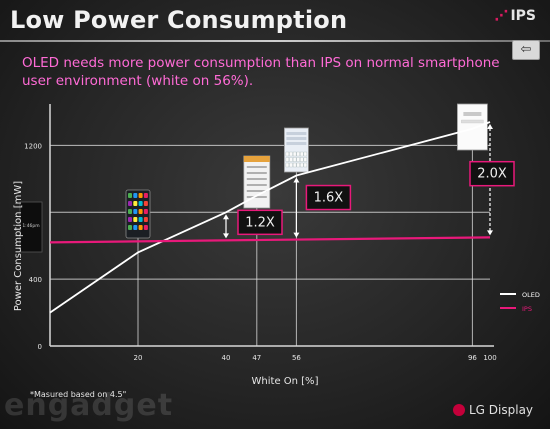 Image resolution: width=550 pixels, height=429 pixels. I want to click on browser-bar, so click(256, 159).